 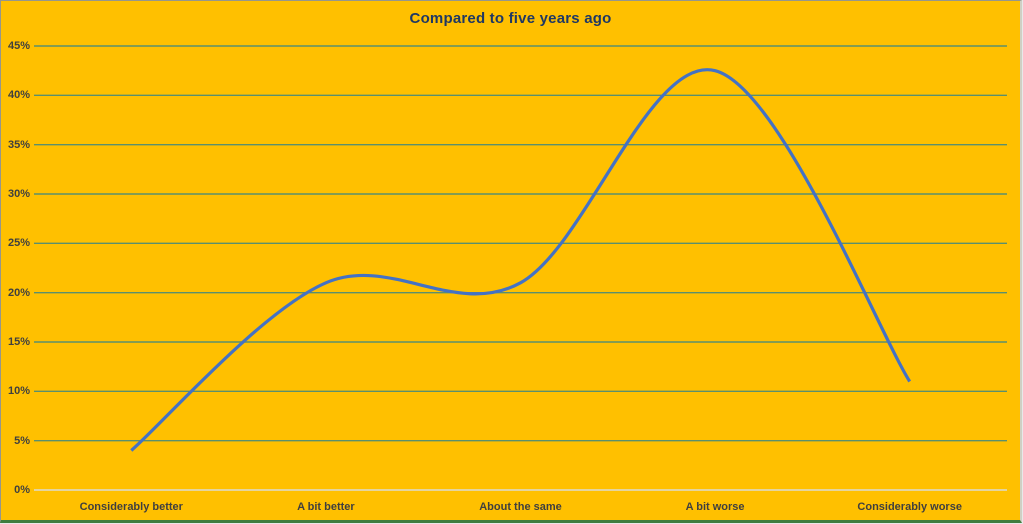 What do you see at coordinates (909, 507) in the screenshot?
I see `x-axis-category-label: Considerably worse` at bounding box center [909, 507].